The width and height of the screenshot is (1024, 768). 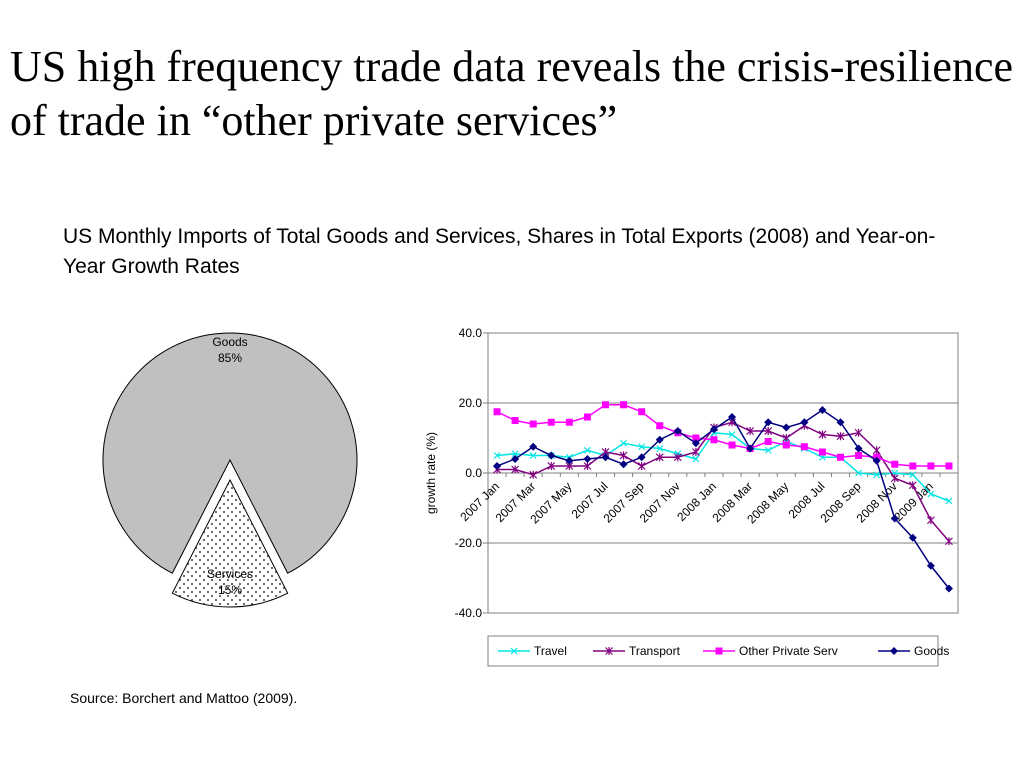 I want to click on series-transport, so click(x=723, y=482).